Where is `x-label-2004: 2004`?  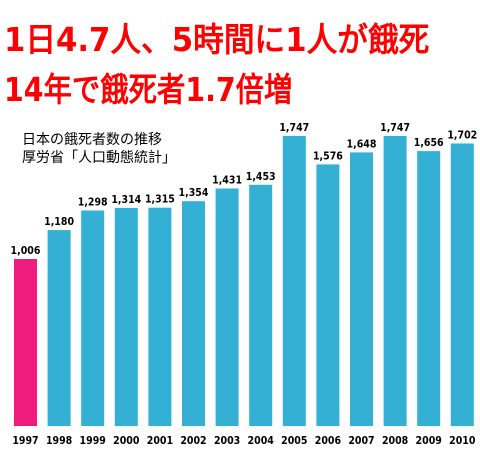
x-label-2004: 2004 is located at coordinates (261, 441).